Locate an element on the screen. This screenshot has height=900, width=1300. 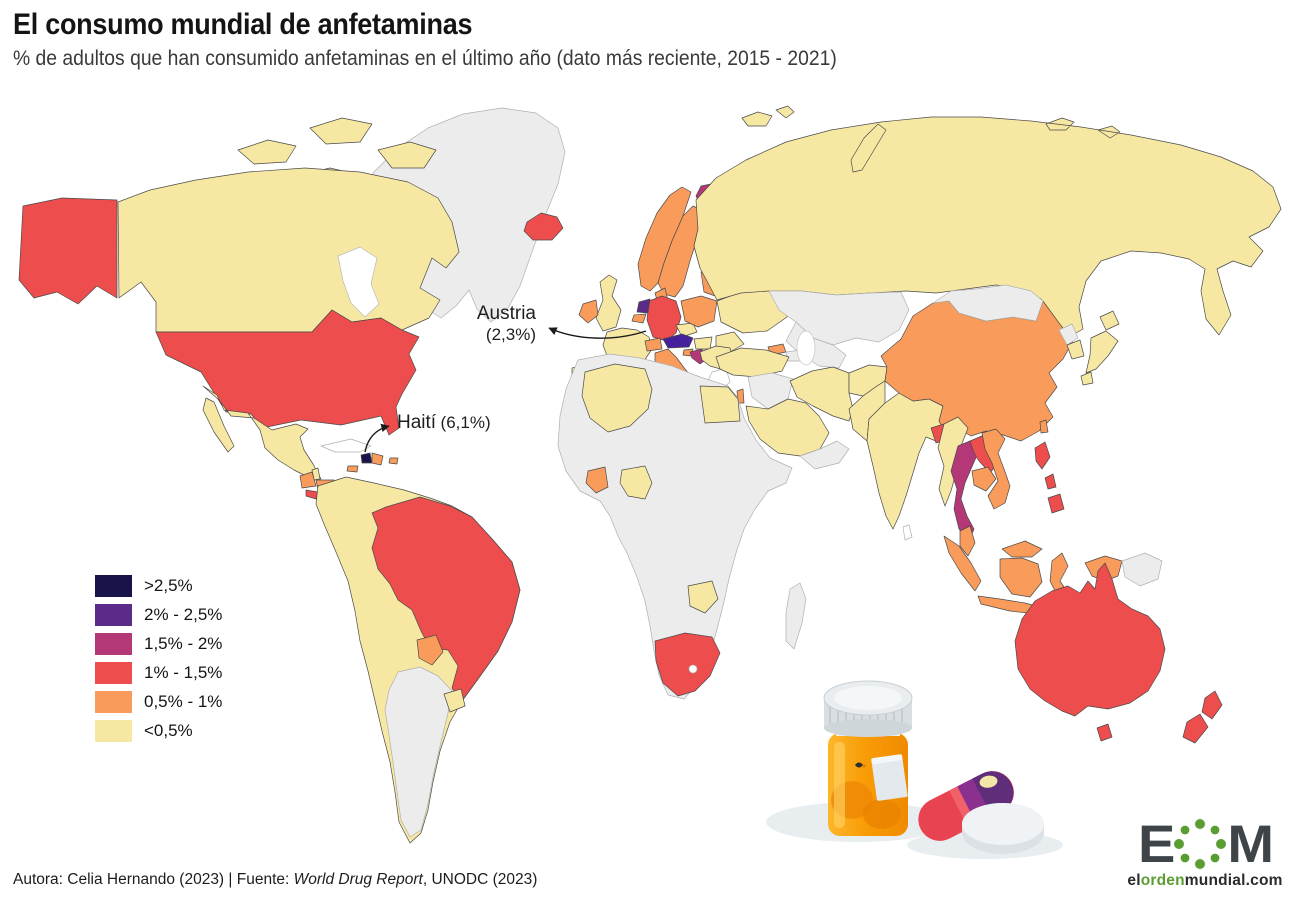
austria-arrow is located at coordinates (597, 333).